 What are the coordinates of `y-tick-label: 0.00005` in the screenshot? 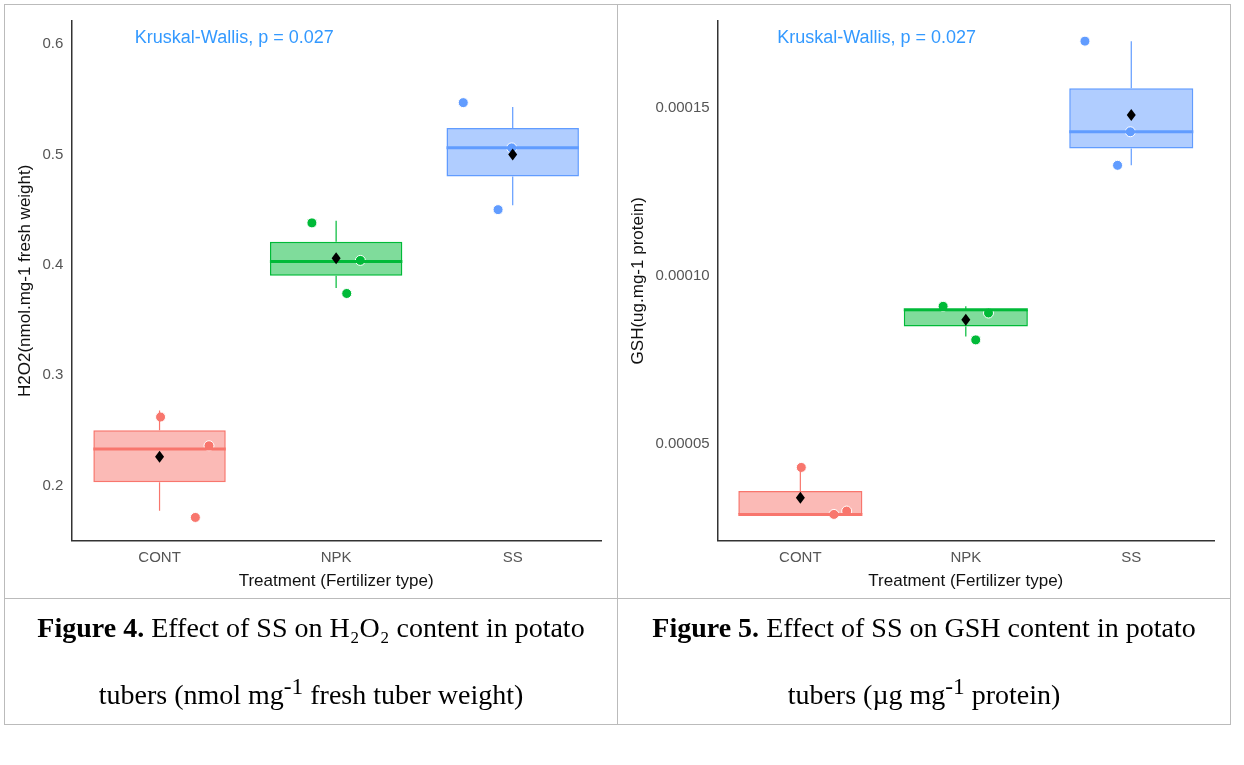 It's located at (682, 443).